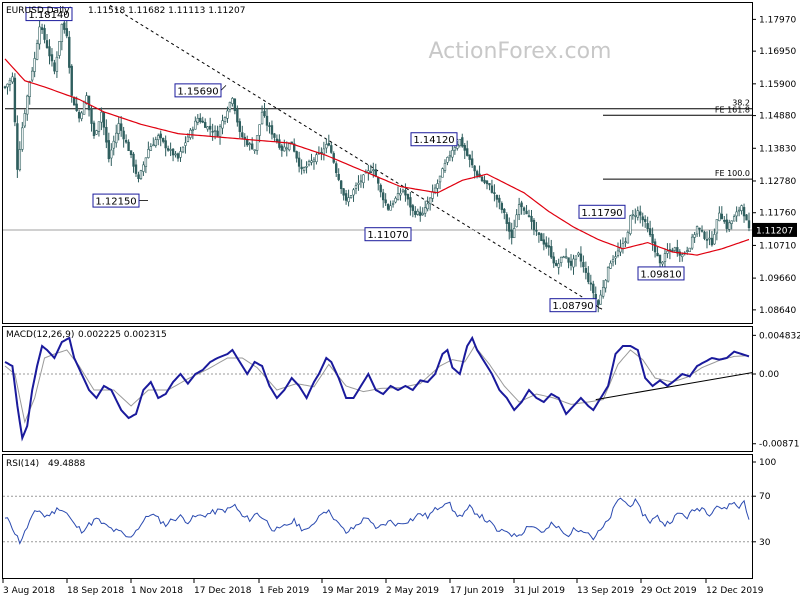  Describe the element at coordinates (389, 503) in the screenshot. I see `rsi-layer: 100 70 30` at that location.